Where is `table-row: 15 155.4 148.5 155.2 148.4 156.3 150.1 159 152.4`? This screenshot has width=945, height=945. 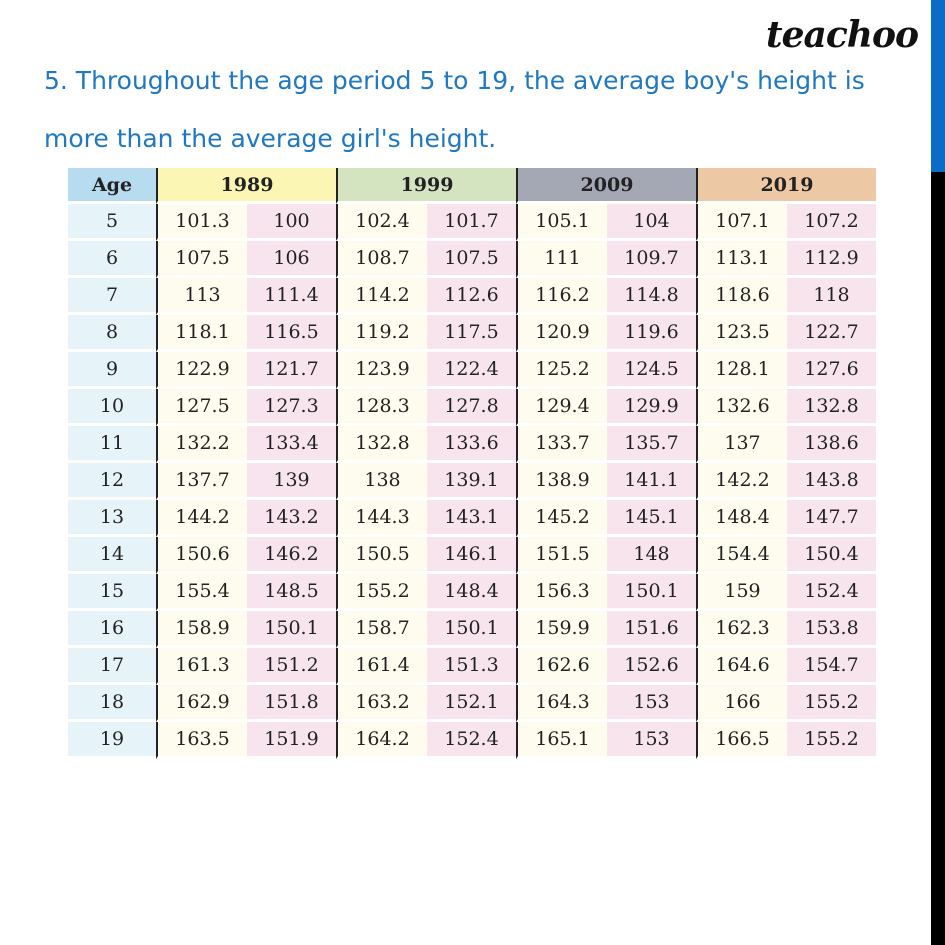
table-row: 15 155.4 148.5 155.2 148.4 156.3 150.1 159 152.4 is located at coordinates (472, 592).